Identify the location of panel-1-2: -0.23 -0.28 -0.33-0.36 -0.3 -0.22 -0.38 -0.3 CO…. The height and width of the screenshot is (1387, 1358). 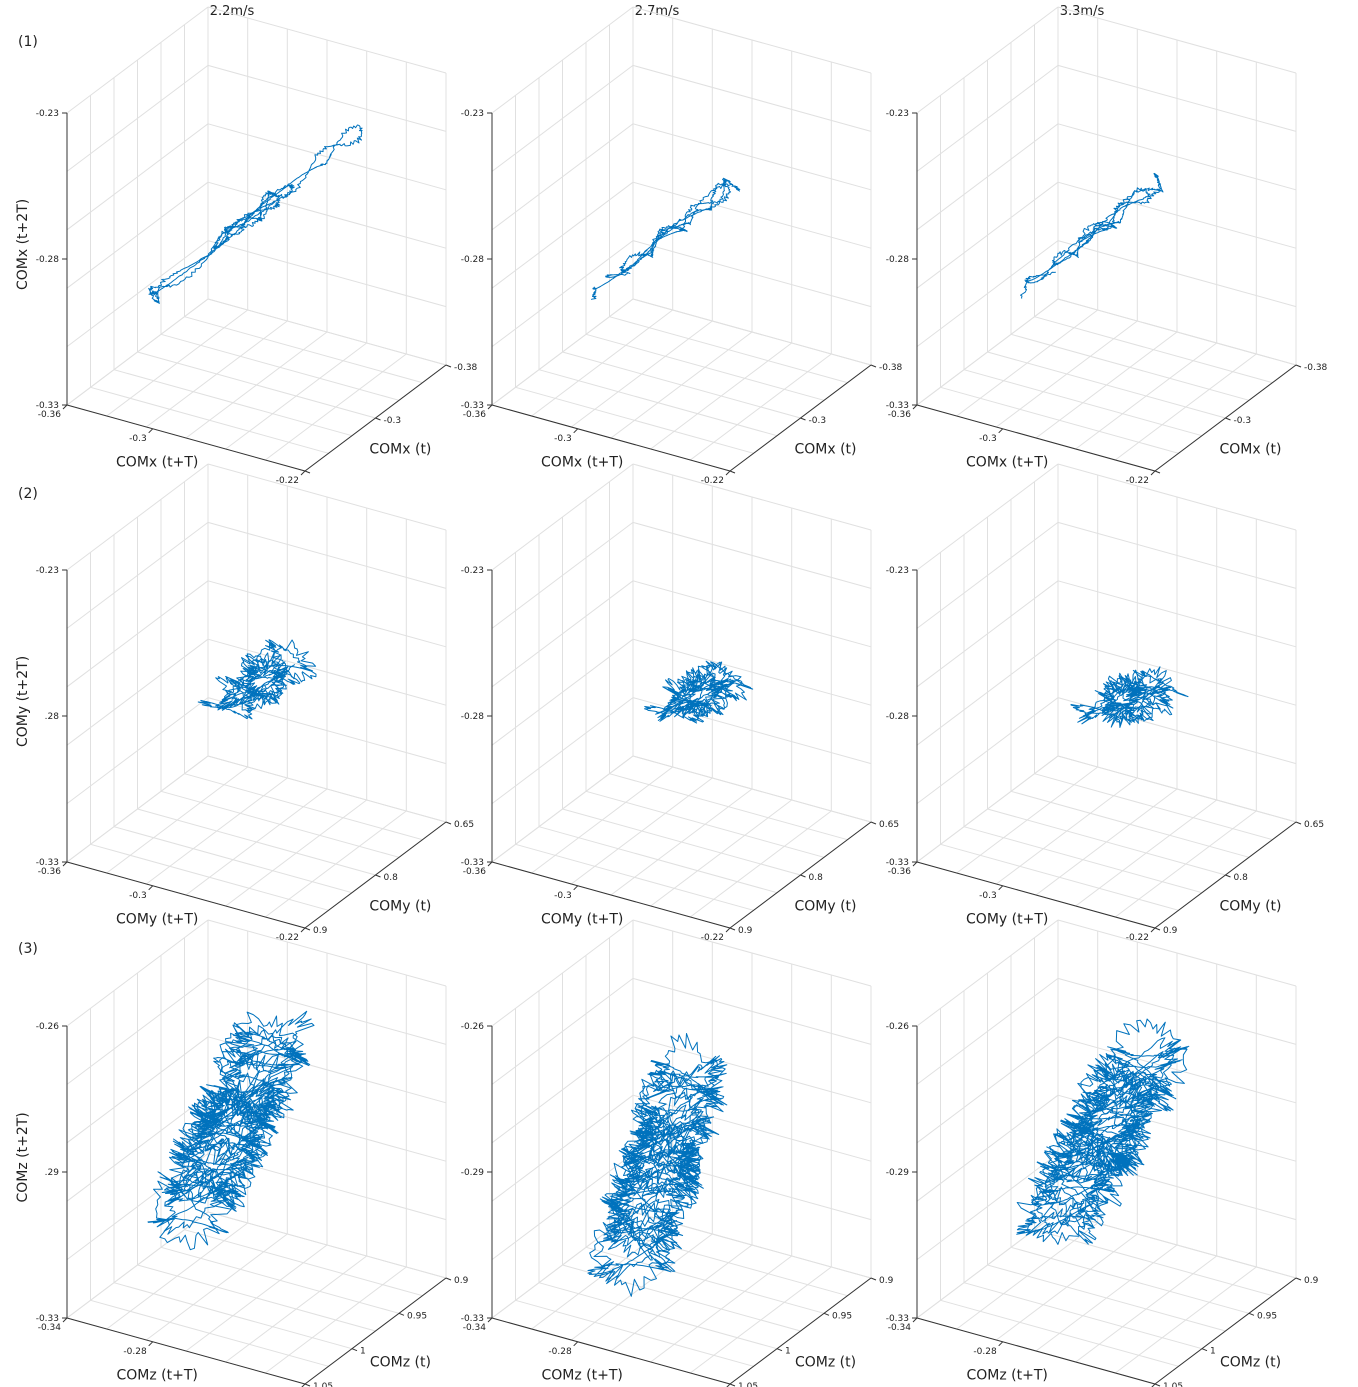
(682, 246).